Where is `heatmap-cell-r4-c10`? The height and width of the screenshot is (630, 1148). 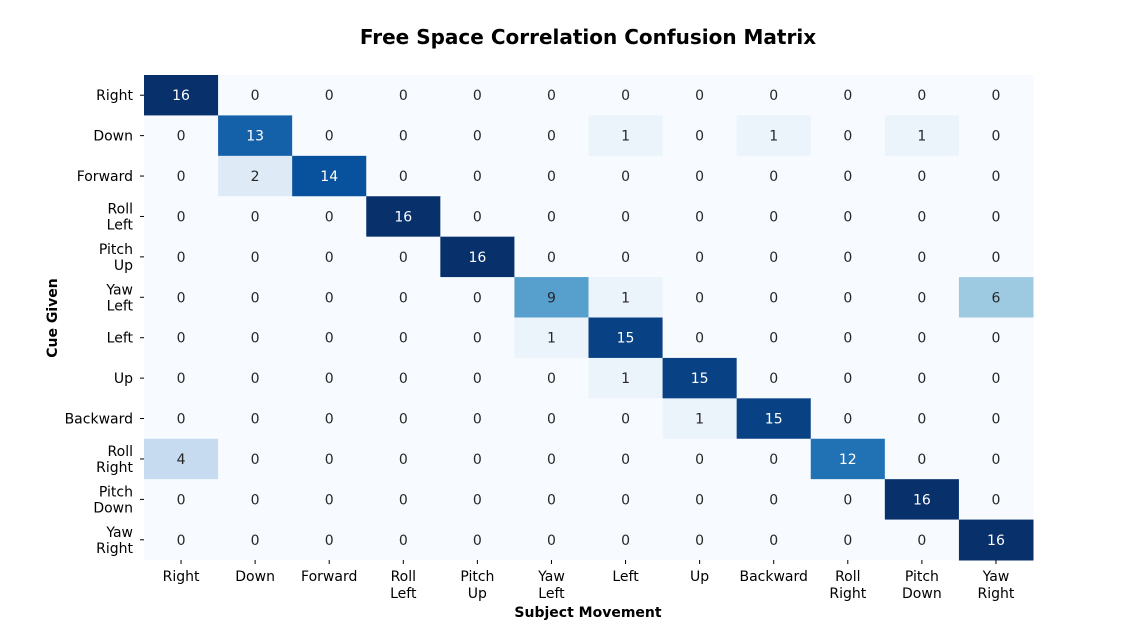 heatmap-cell-r4-c10 is located at coordinates (922, 257).